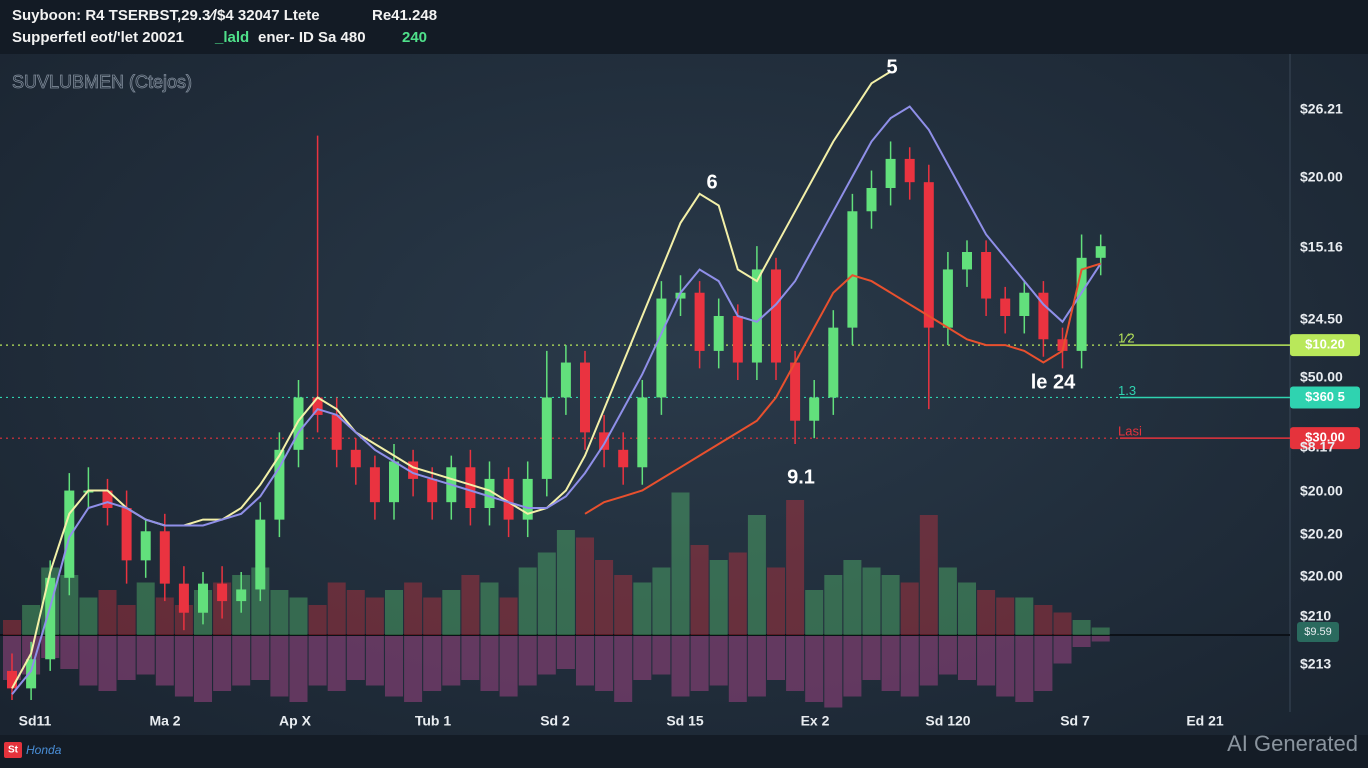 The height and width of the screenshot is (768, 1368). Describe the element at coordinates (13, 750) in the screenshot. I see `logo-badge: St` at that location.